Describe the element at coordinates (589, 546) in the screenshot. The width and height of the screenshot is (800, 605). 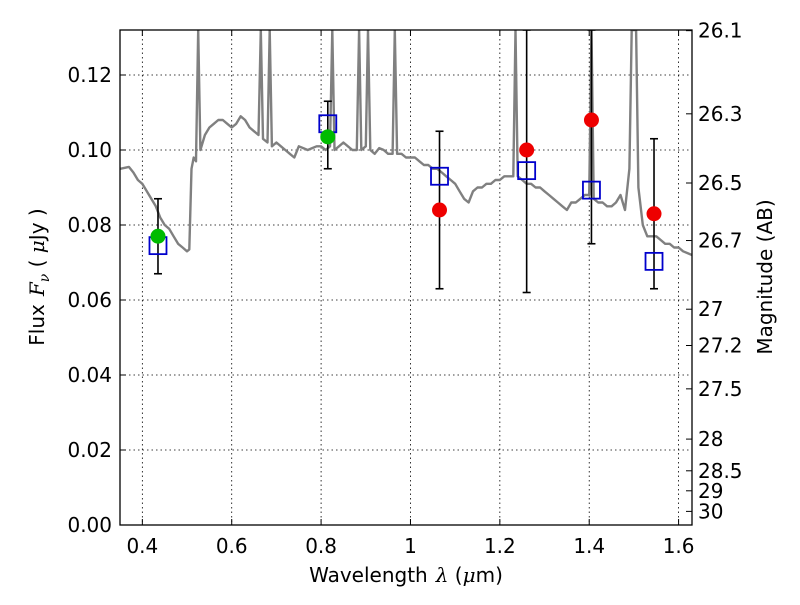
I see `x-tick-label: 1.4` at that location.